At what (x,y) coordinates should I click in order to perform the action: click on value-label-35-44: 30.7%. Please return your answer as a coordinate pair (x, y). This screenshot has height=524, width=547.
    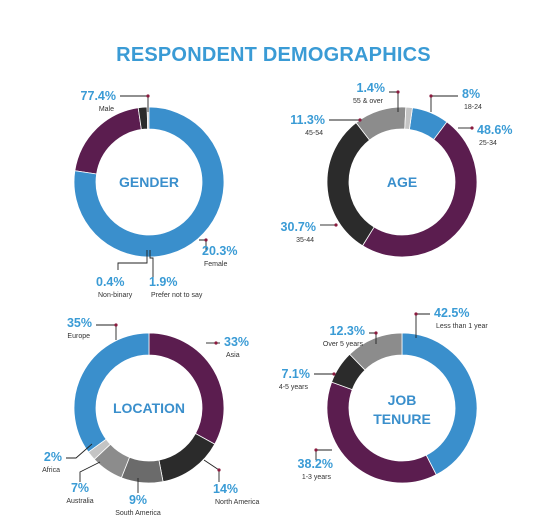
    Looking at the image, I should click on (298, 227).